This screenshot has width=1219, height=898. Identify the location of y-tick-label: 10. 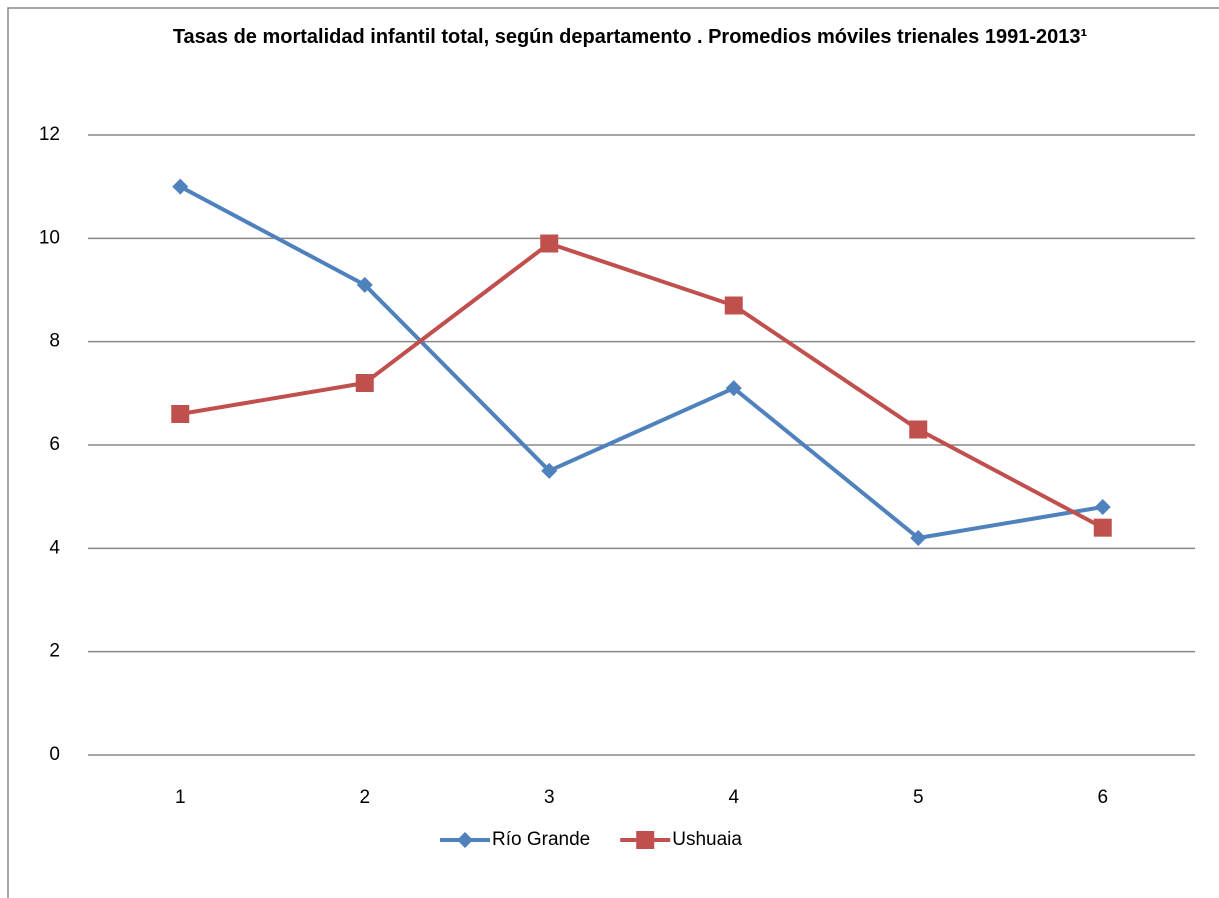
(49, 237).